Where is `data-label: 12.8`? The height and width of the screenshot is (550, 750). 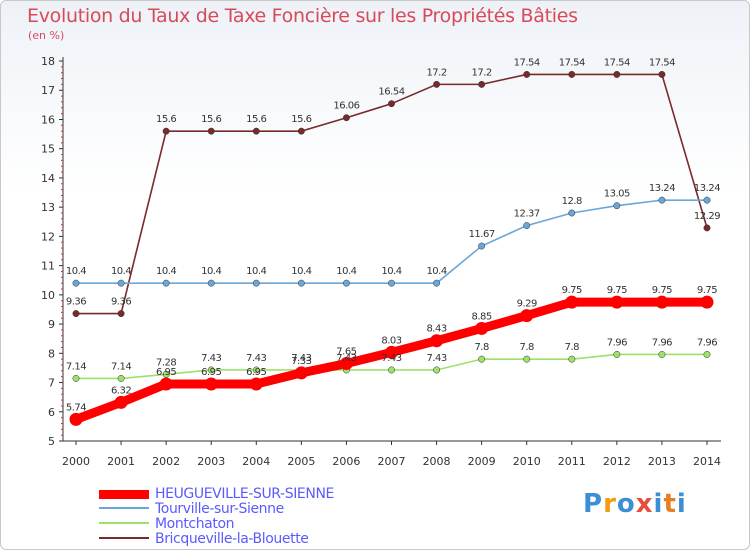
data-label: 12.8 is located at coordinates (572, 201).